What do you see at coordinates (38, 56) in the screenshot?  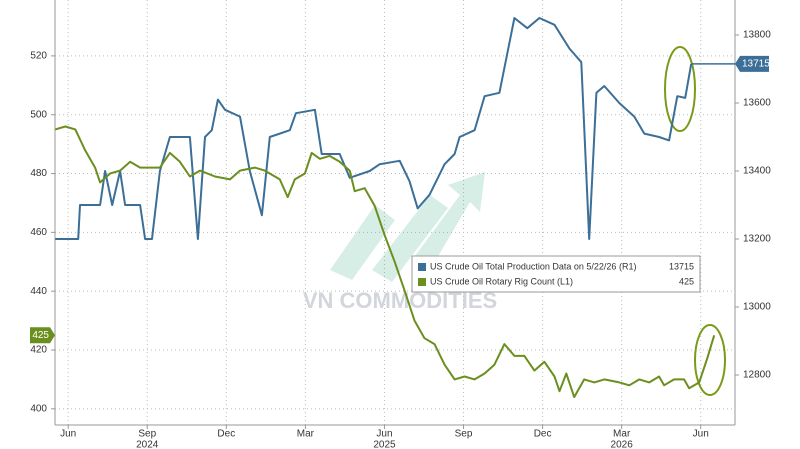 I see `y-tick-label: 520` at bounding box center [38, 56].